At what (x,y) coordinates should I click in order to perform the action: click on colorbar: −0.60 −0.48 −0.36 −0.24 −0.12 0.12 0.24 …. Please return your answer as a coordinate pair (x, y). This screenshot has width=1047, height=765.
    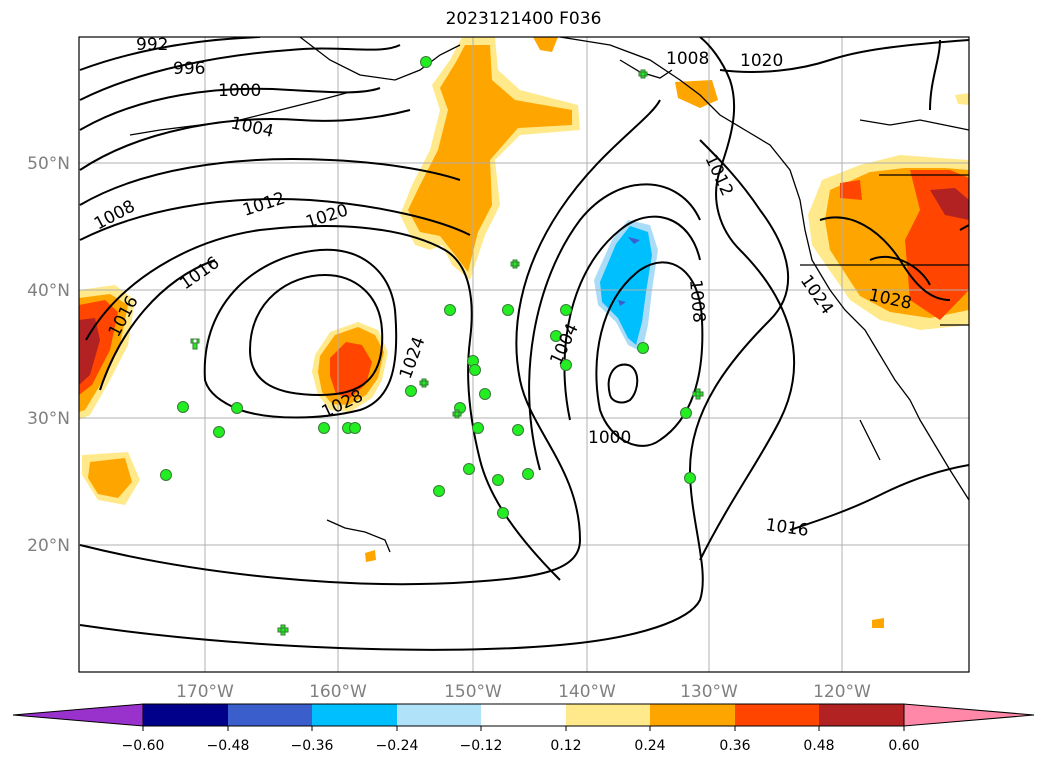
    Looking at the image, I should click on (523, 728).